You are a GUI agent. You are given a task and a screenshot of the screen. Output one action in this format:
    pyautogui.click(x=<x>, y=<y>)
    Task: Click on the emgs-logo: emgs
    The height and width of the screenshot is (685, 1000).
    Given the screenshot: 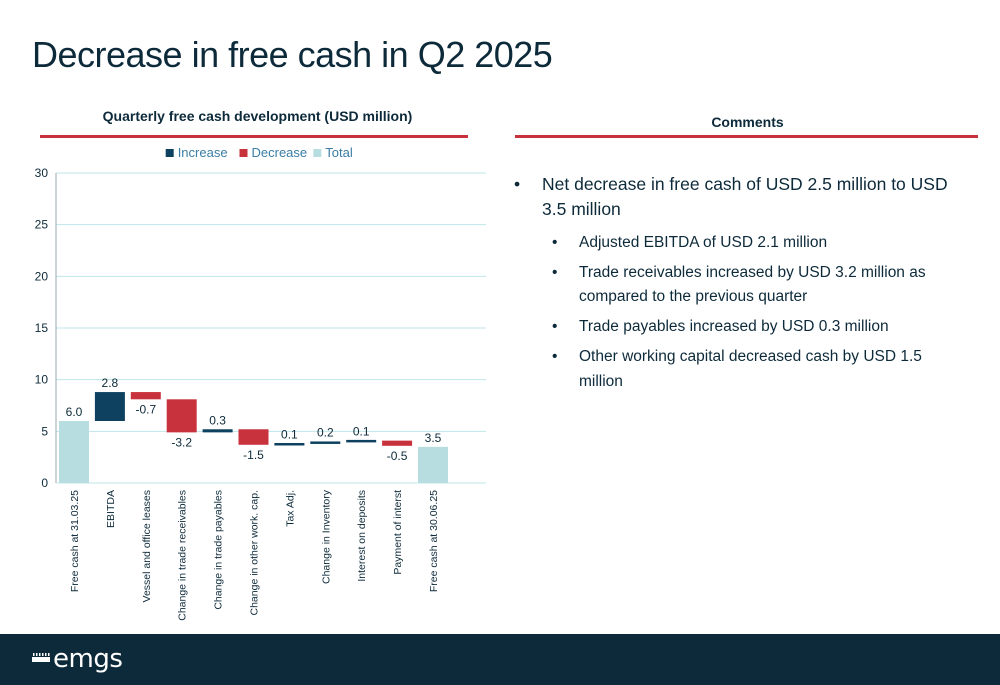 What is the action you would take?
    pyautogui.click(x=77, y=659)
    